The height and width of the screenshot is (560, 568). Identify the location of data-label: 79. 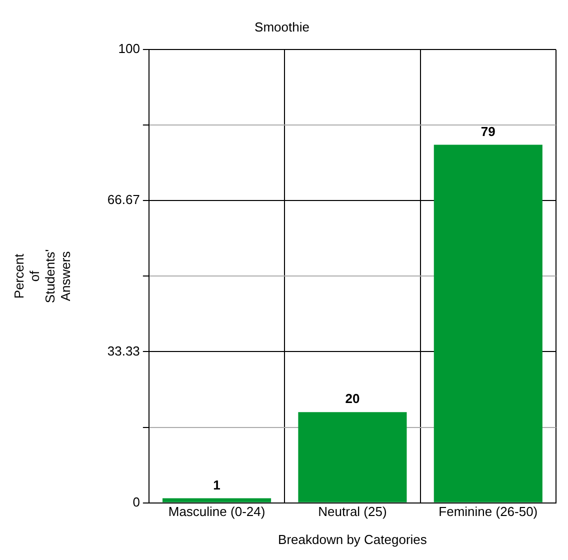
(488, 131).